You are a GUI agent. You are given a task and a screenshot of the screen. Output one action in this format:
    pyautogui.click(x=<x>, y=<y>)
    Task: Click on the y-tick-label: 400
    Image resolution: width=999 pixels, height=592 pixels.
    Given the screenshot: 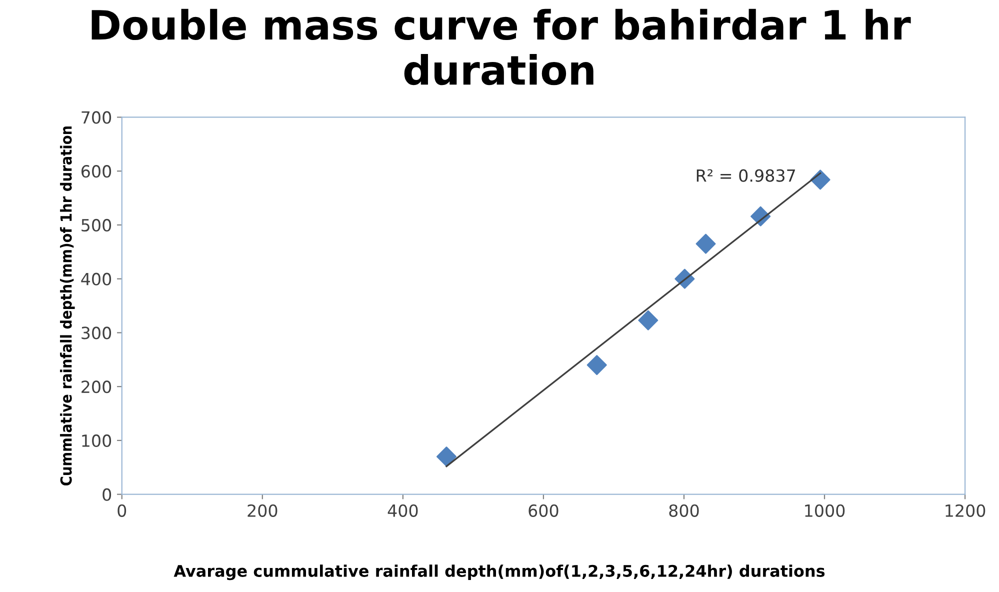 What is the action you would take?
    pyautogui.click(x=96, y=279)
    